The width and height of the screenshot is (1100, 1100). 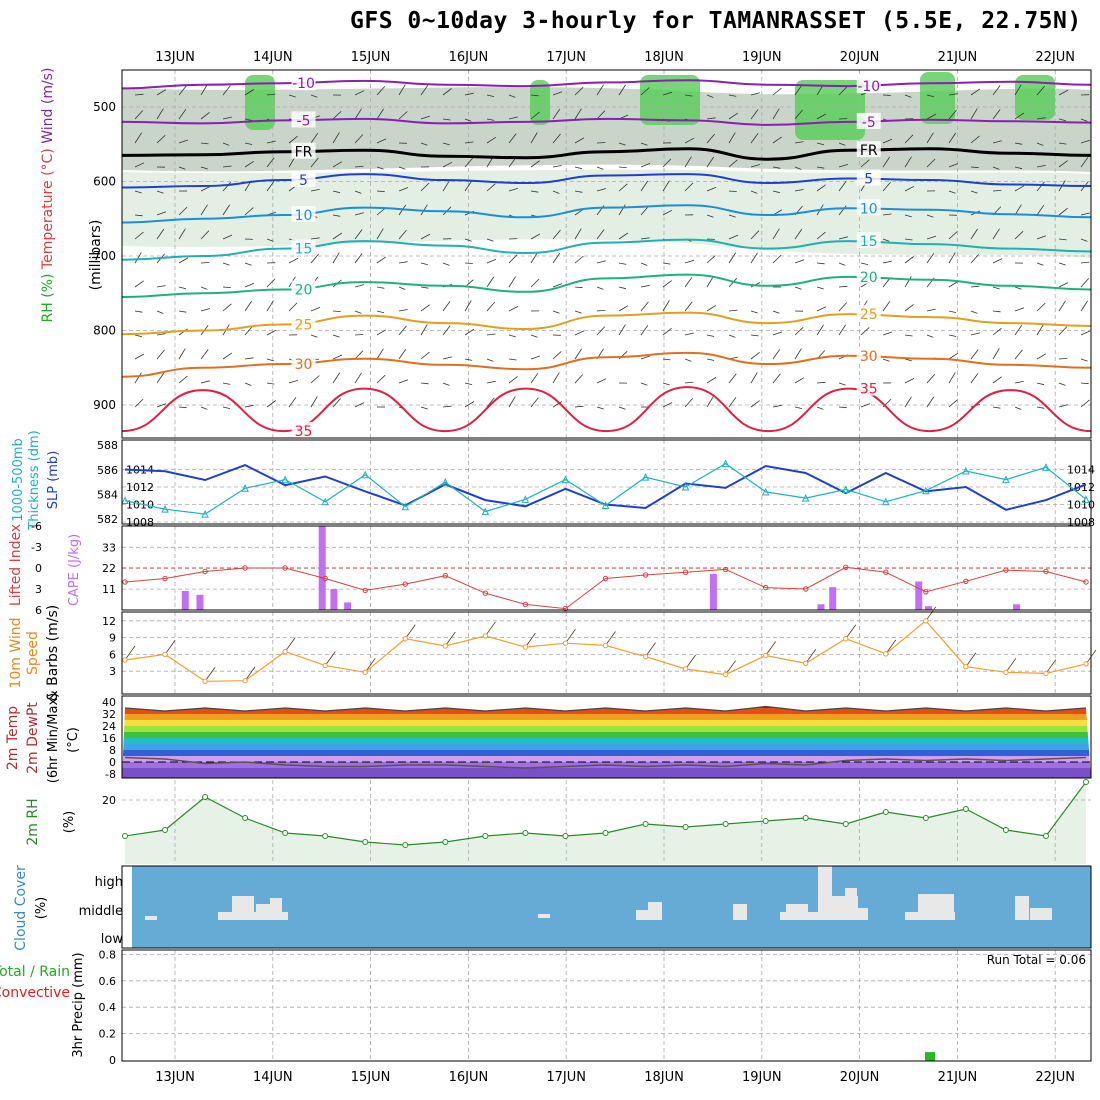 What do you see at coordinates (762, 1077) in the screenshot?
I see `date-label-bottom: 19JUN` at bounding box center [762, 1077].